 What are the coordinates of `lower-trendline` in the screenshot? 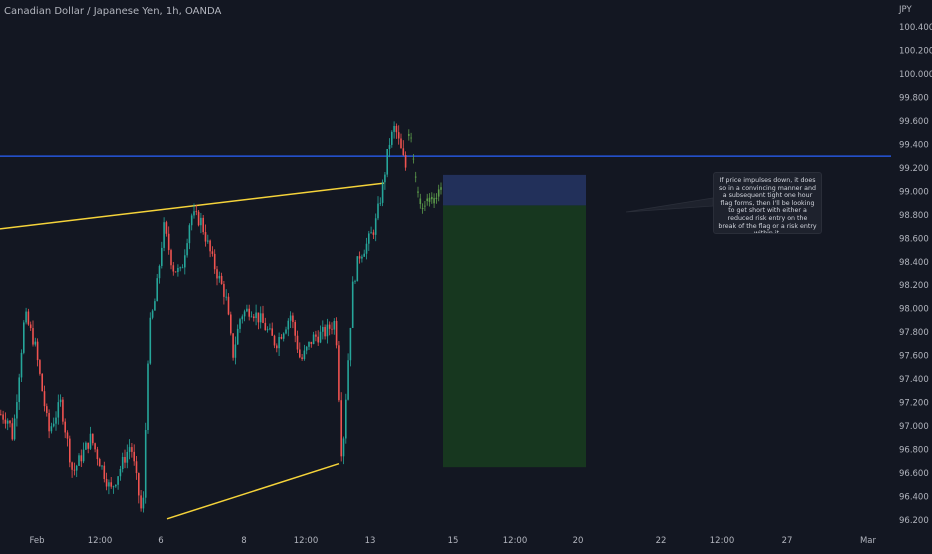 It's located at (253, 491).